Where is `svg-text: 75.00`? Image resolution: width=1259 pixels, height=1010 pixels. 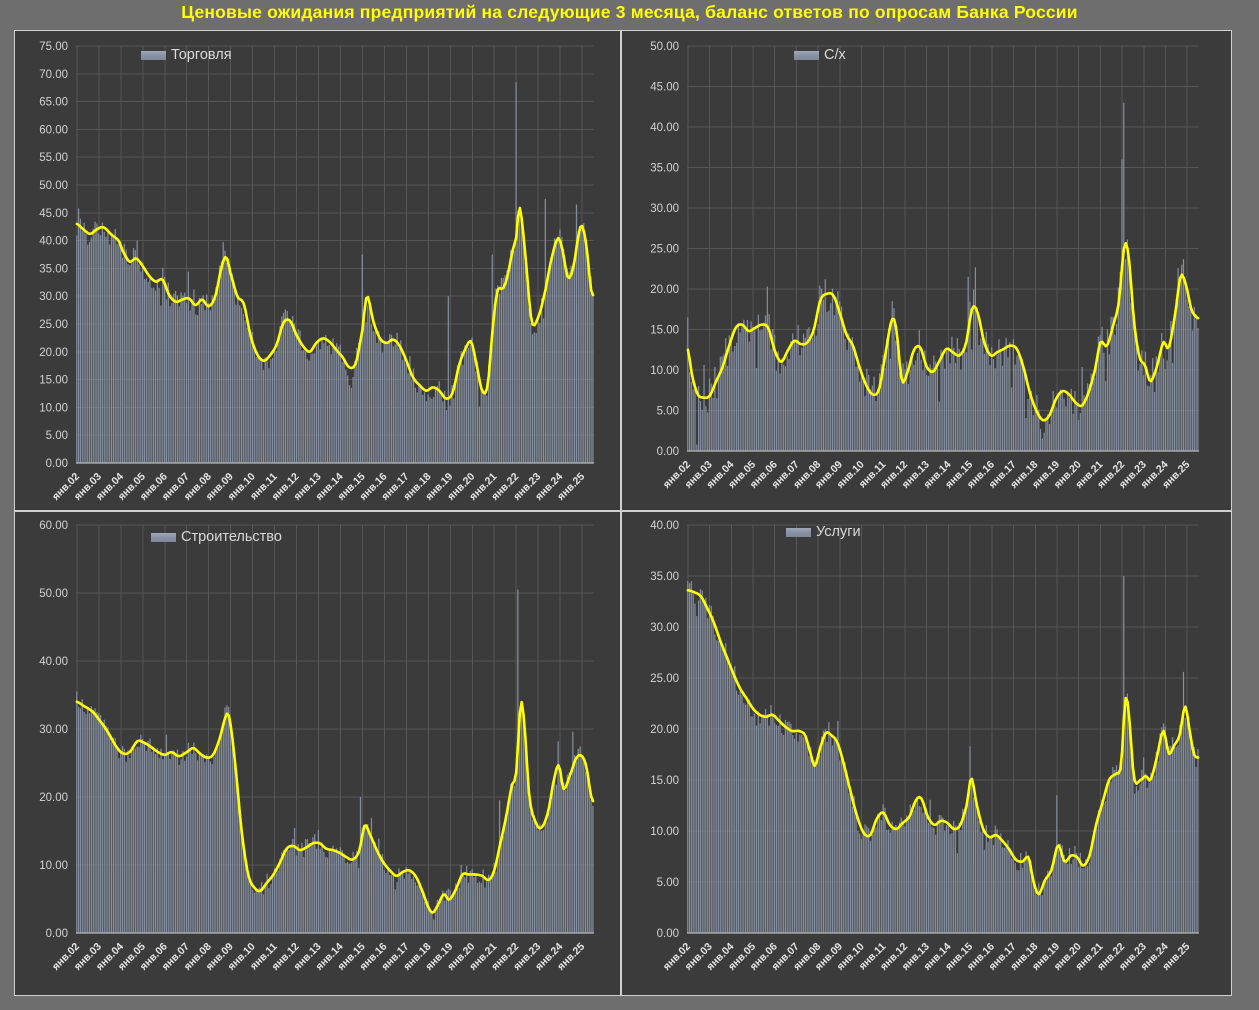
svg-text: 75.00 is located at coordinates (53, 47).